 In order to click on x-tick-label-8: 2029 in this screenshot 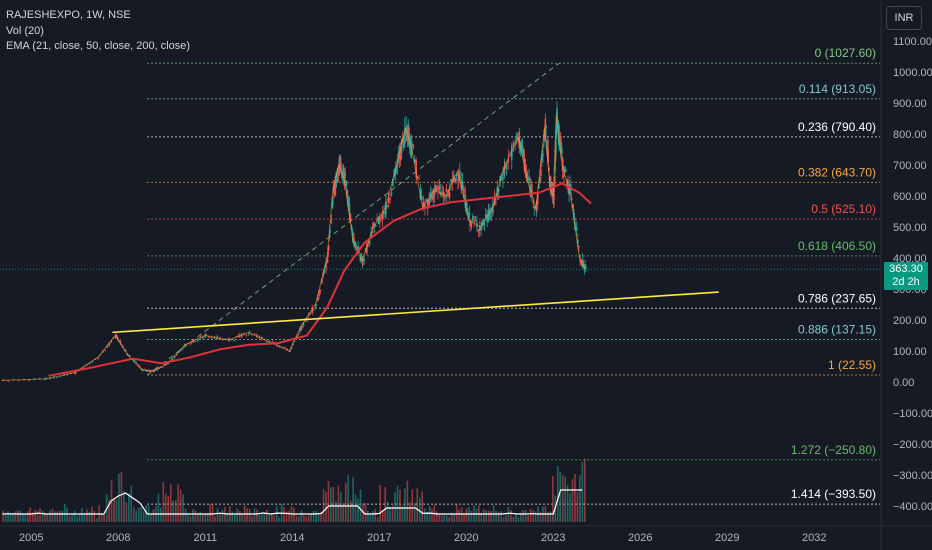, I will do `click(727, 538)`.